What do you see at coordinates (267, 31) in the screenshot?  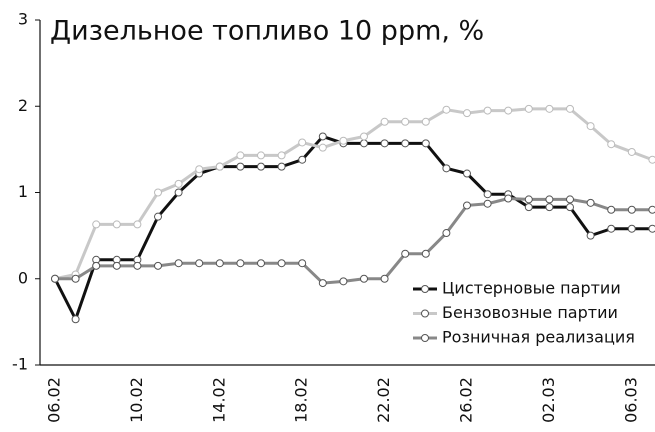 I see `chart-title: Дизельное топливо 10 ppm, %` at bounding box center [267, 31].